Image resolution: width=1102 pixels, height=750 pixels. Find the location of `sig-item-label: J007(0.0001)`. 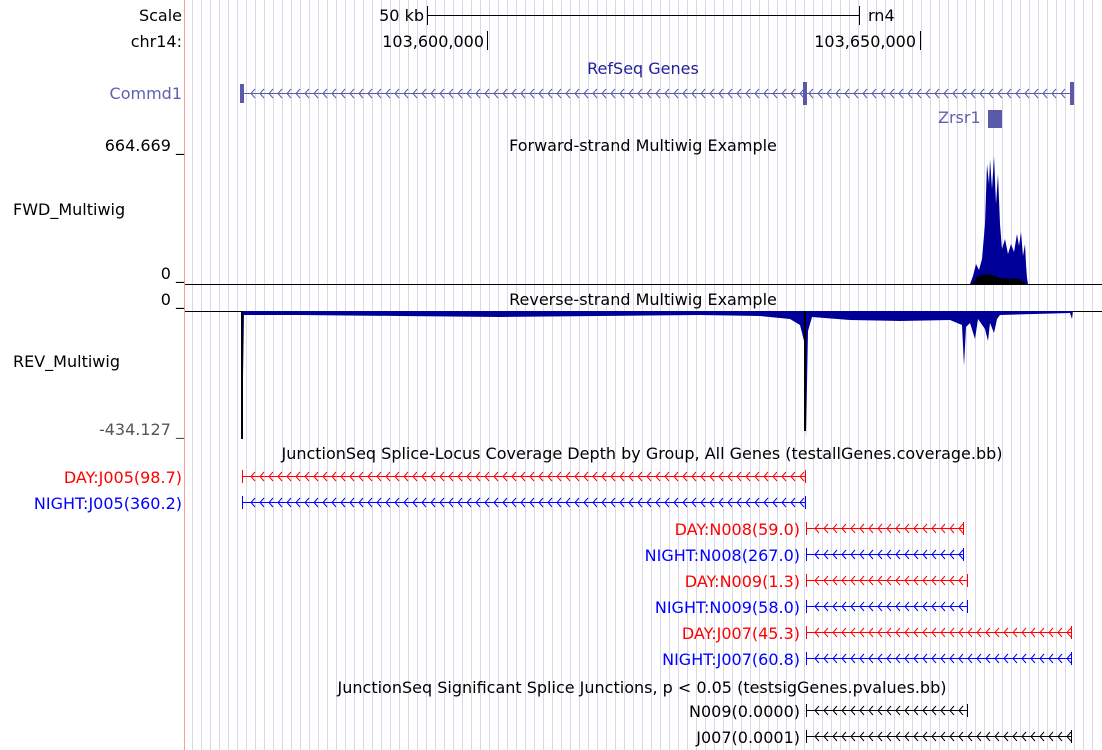

sig-item-label: J007(0.0001) is located at coordinates (748, 737).